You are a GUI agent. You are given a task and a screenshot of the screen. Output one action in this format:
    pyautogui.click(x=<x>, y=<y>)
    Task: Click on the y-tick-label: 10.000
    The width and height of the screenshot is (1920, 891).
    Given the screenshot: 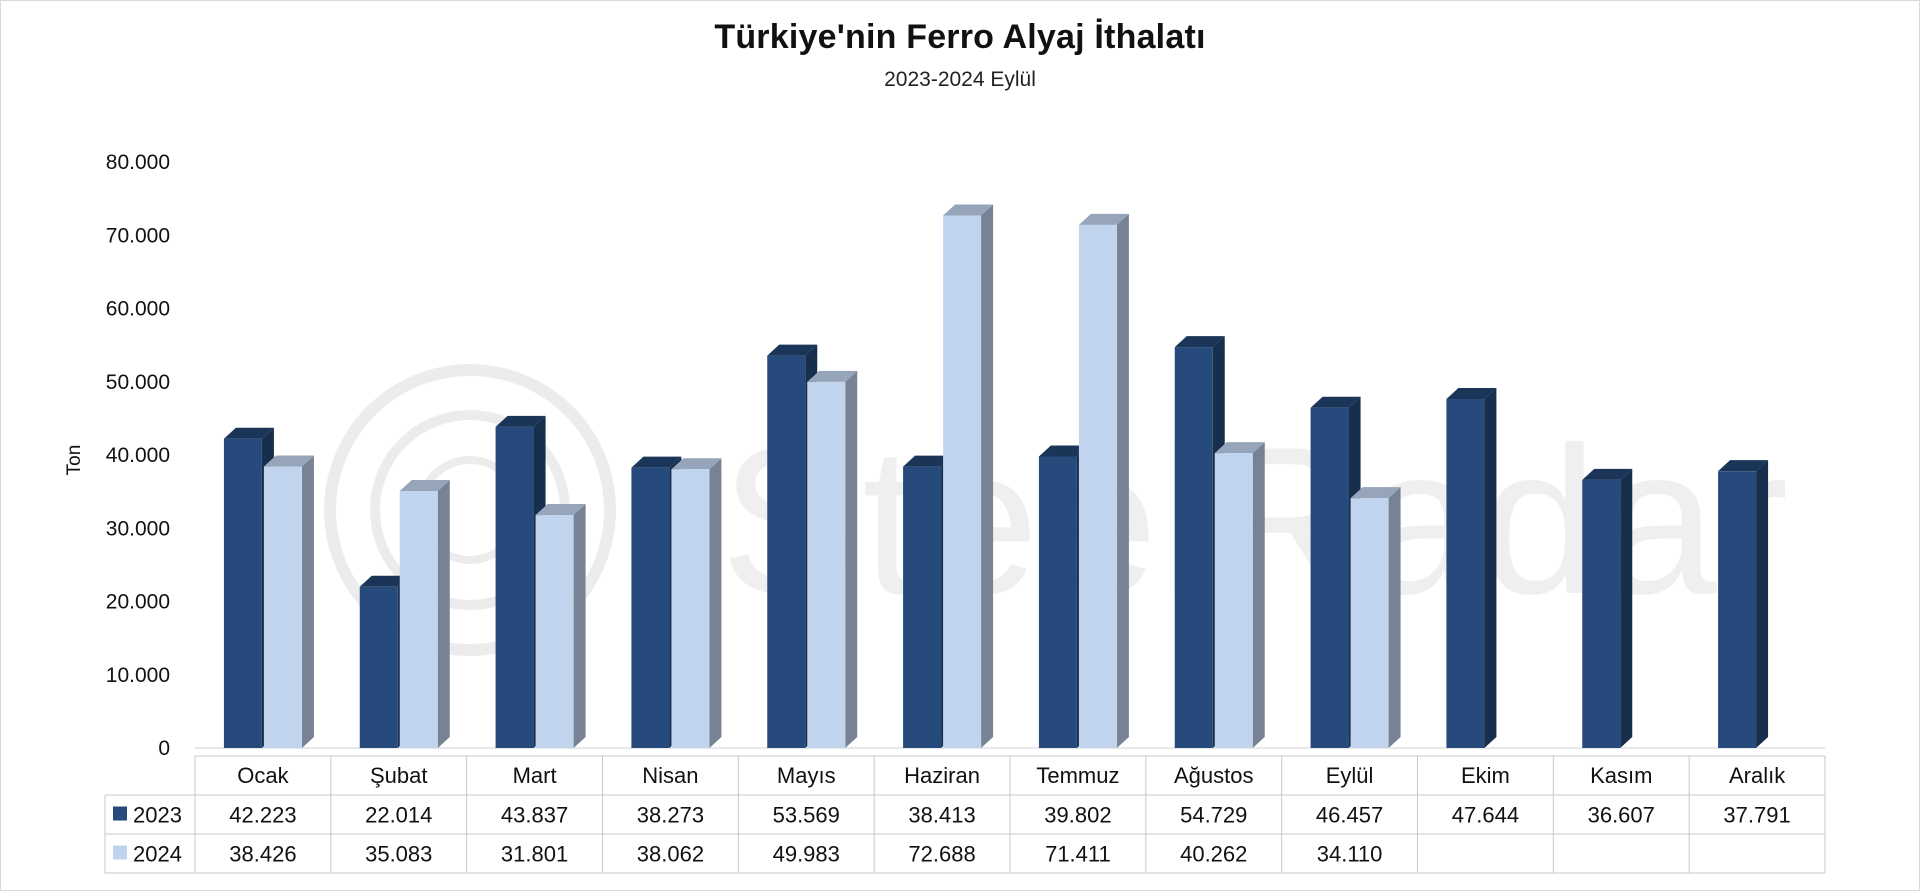 What is the action you would take?
    pyautogui.click(x=138, y=675)
    